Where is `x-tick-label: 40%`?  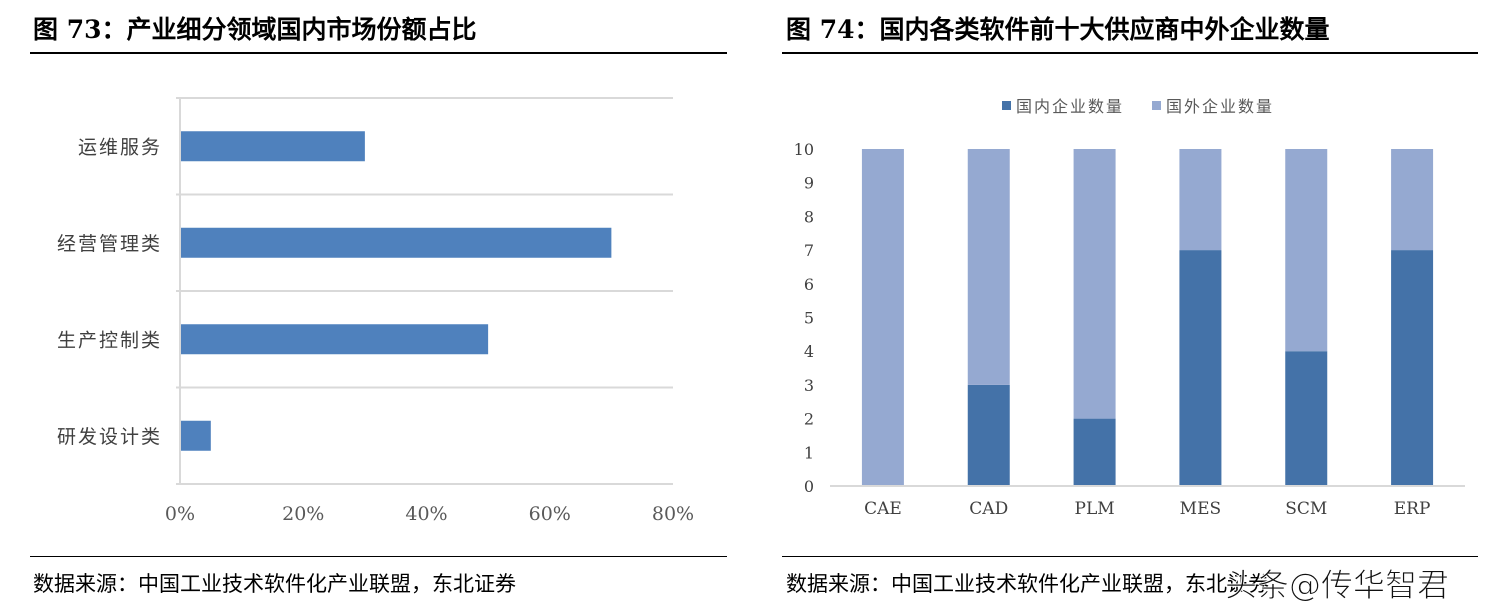
x-tick-label: 40% is located at coordinates (426, 514).